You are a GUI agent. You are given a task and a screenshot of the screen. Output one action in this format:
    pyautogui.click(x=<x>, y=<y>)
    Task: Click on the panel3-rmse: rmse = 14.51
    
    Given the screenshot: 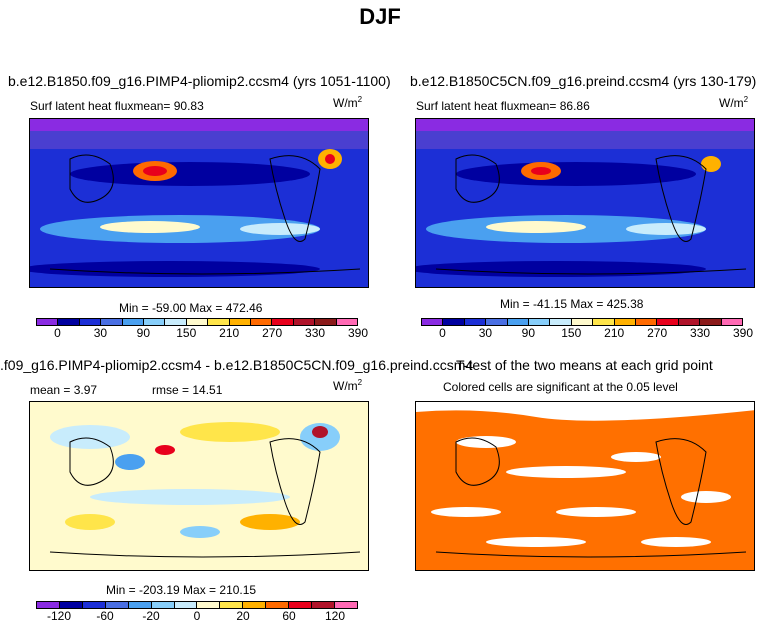 What is the action you would take?
    pyautogui.click(x=187, y=390)
    